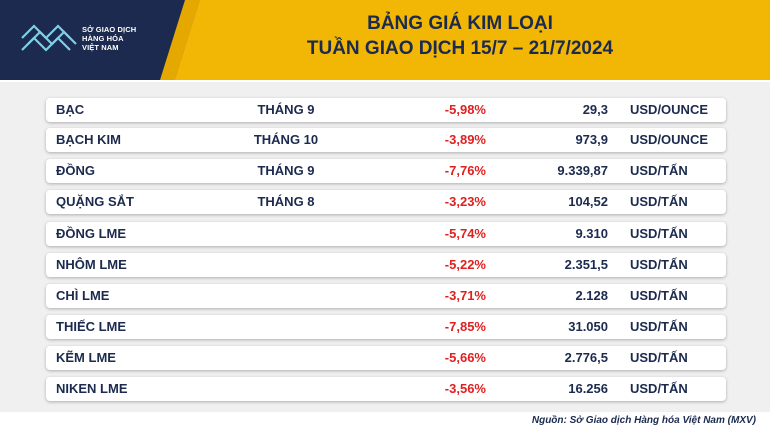 This screenshot has height=433, width=770. What do you see at coordinates (588, 326) in the screenshot?
I see `price-value: 31.050` at bounding box center [588, 326].